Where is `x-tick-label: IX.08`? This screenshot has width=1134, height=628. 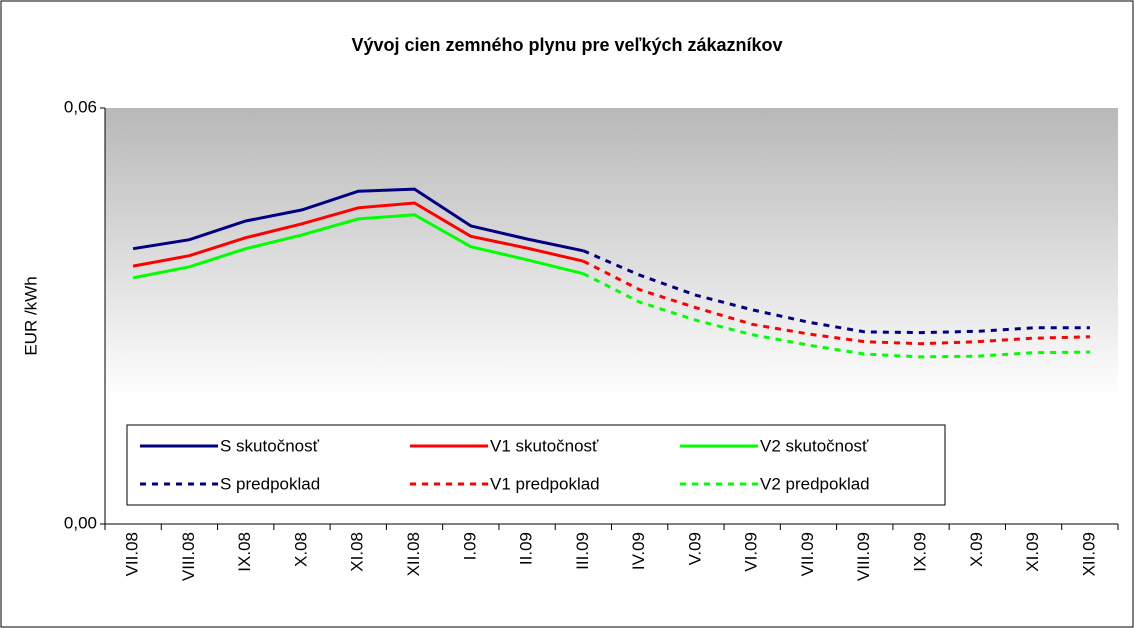
x-tick-label: IX.08 is located at coordinates (244, 552).